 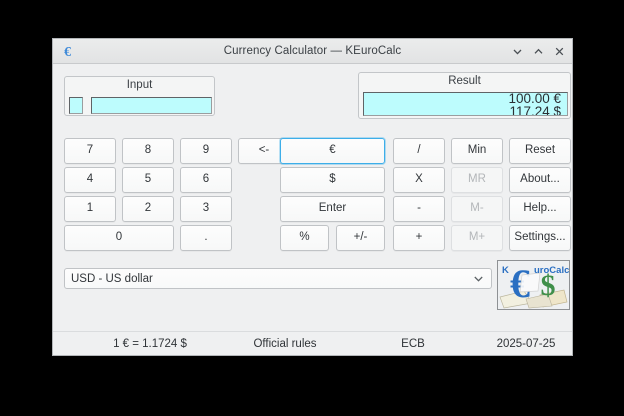 What do you see at coordinates (206, 151) in the screenshot?
I see `key-9: 9` at bounding box center [206, 151].